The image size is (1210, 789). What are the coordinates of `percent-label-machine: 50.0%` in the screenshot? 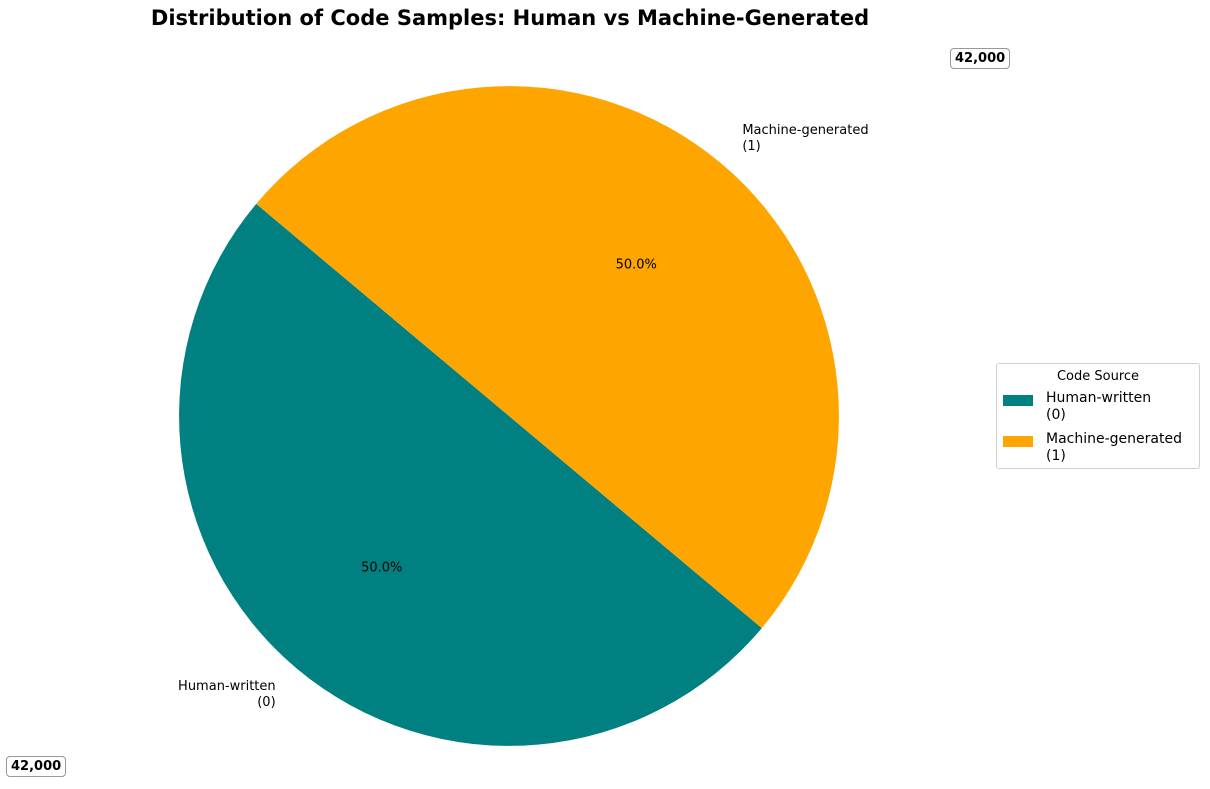 It's located at (636, 264).